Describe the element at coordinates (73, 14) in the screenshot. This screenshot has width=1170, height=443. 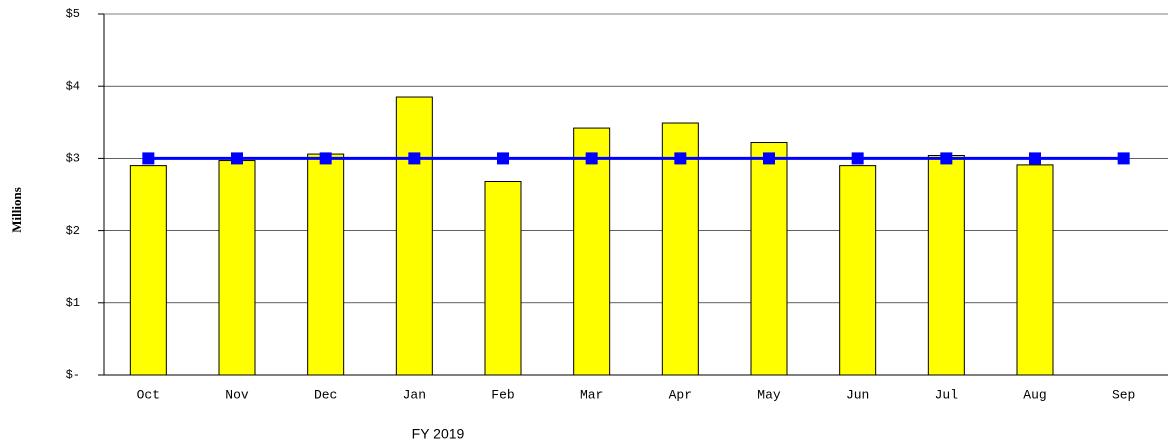
I see `y-tick-label: $5` at that location.